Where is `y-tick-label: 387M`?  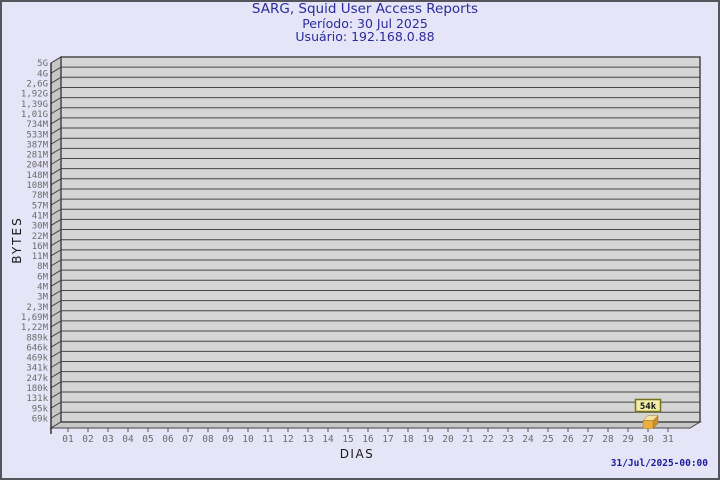
y-tick-label: 387M is located at coordinates (37, 145).